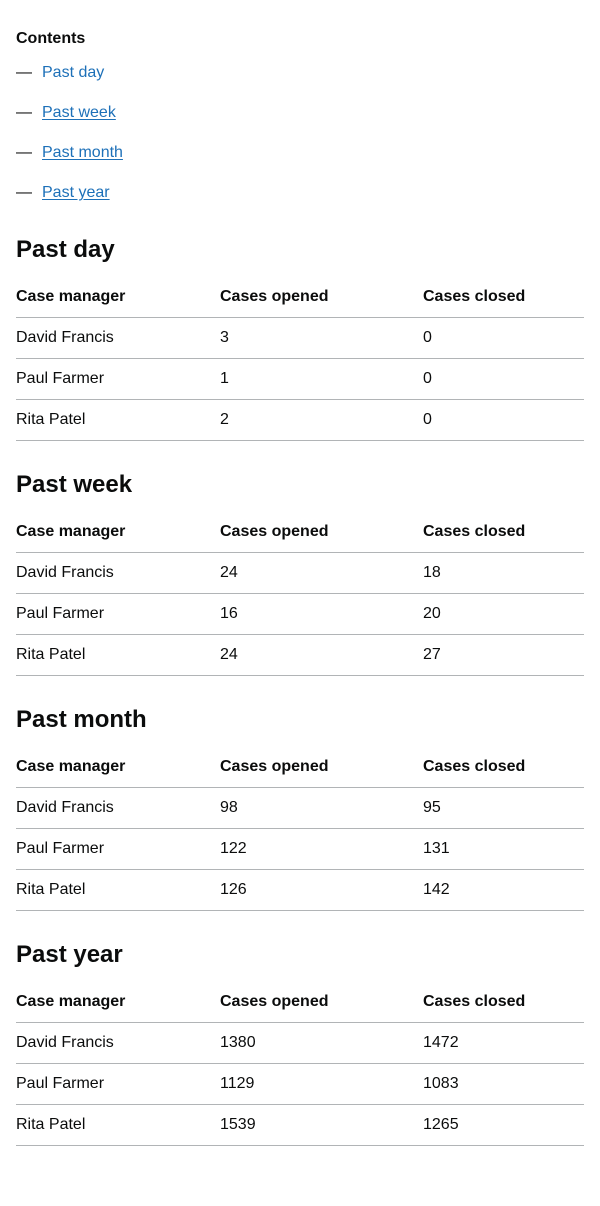 The image size is (600, 1206). Describe the element at coordinates (503, 1125) in the screenshot. I see `cell-cases-closed: 1265` at that location.